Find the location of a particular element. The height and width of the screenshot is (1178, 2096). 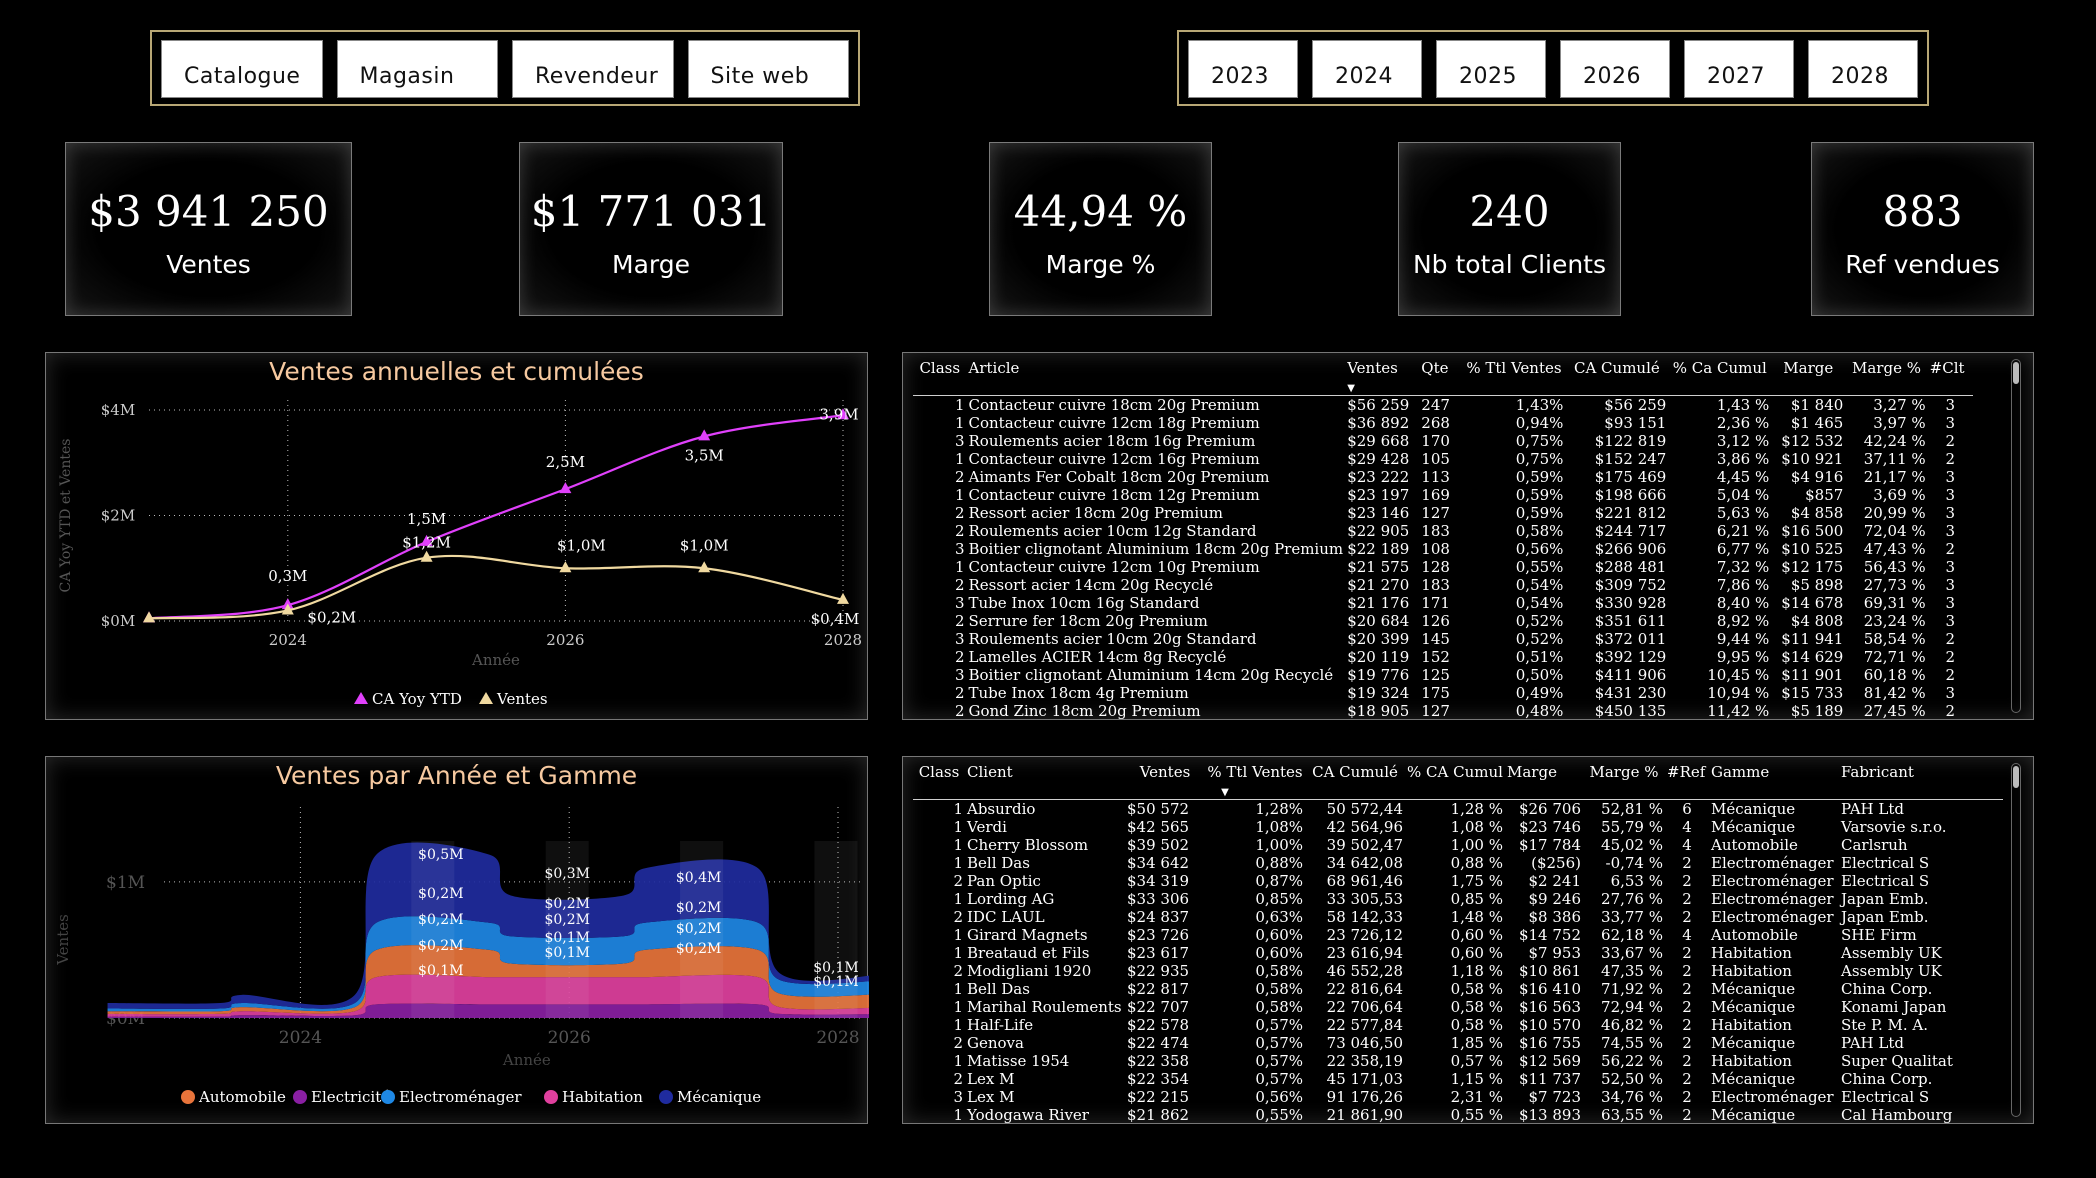

col-qte-header: Qte is located at coordinates (1435, 368).